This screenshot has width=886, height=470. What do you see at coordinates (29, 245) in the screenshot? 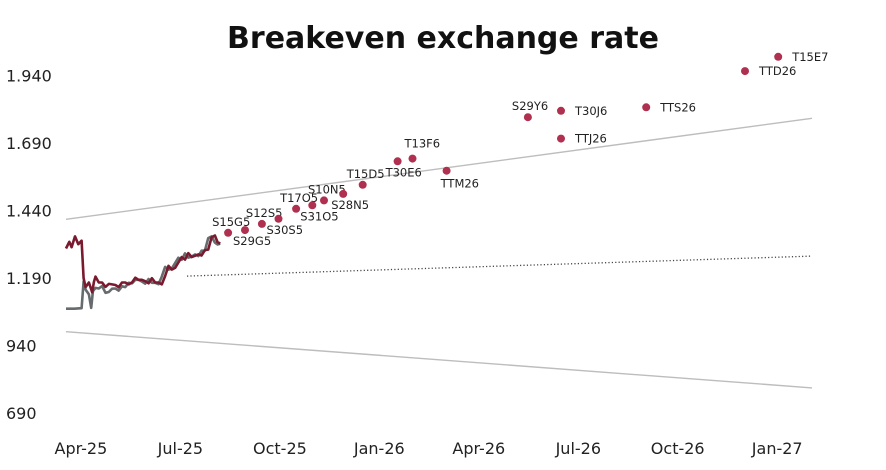
I see `y-axis-ticks: 690 940 1.190 1.440 1.690 1.940` at bounding box center [29, 245].